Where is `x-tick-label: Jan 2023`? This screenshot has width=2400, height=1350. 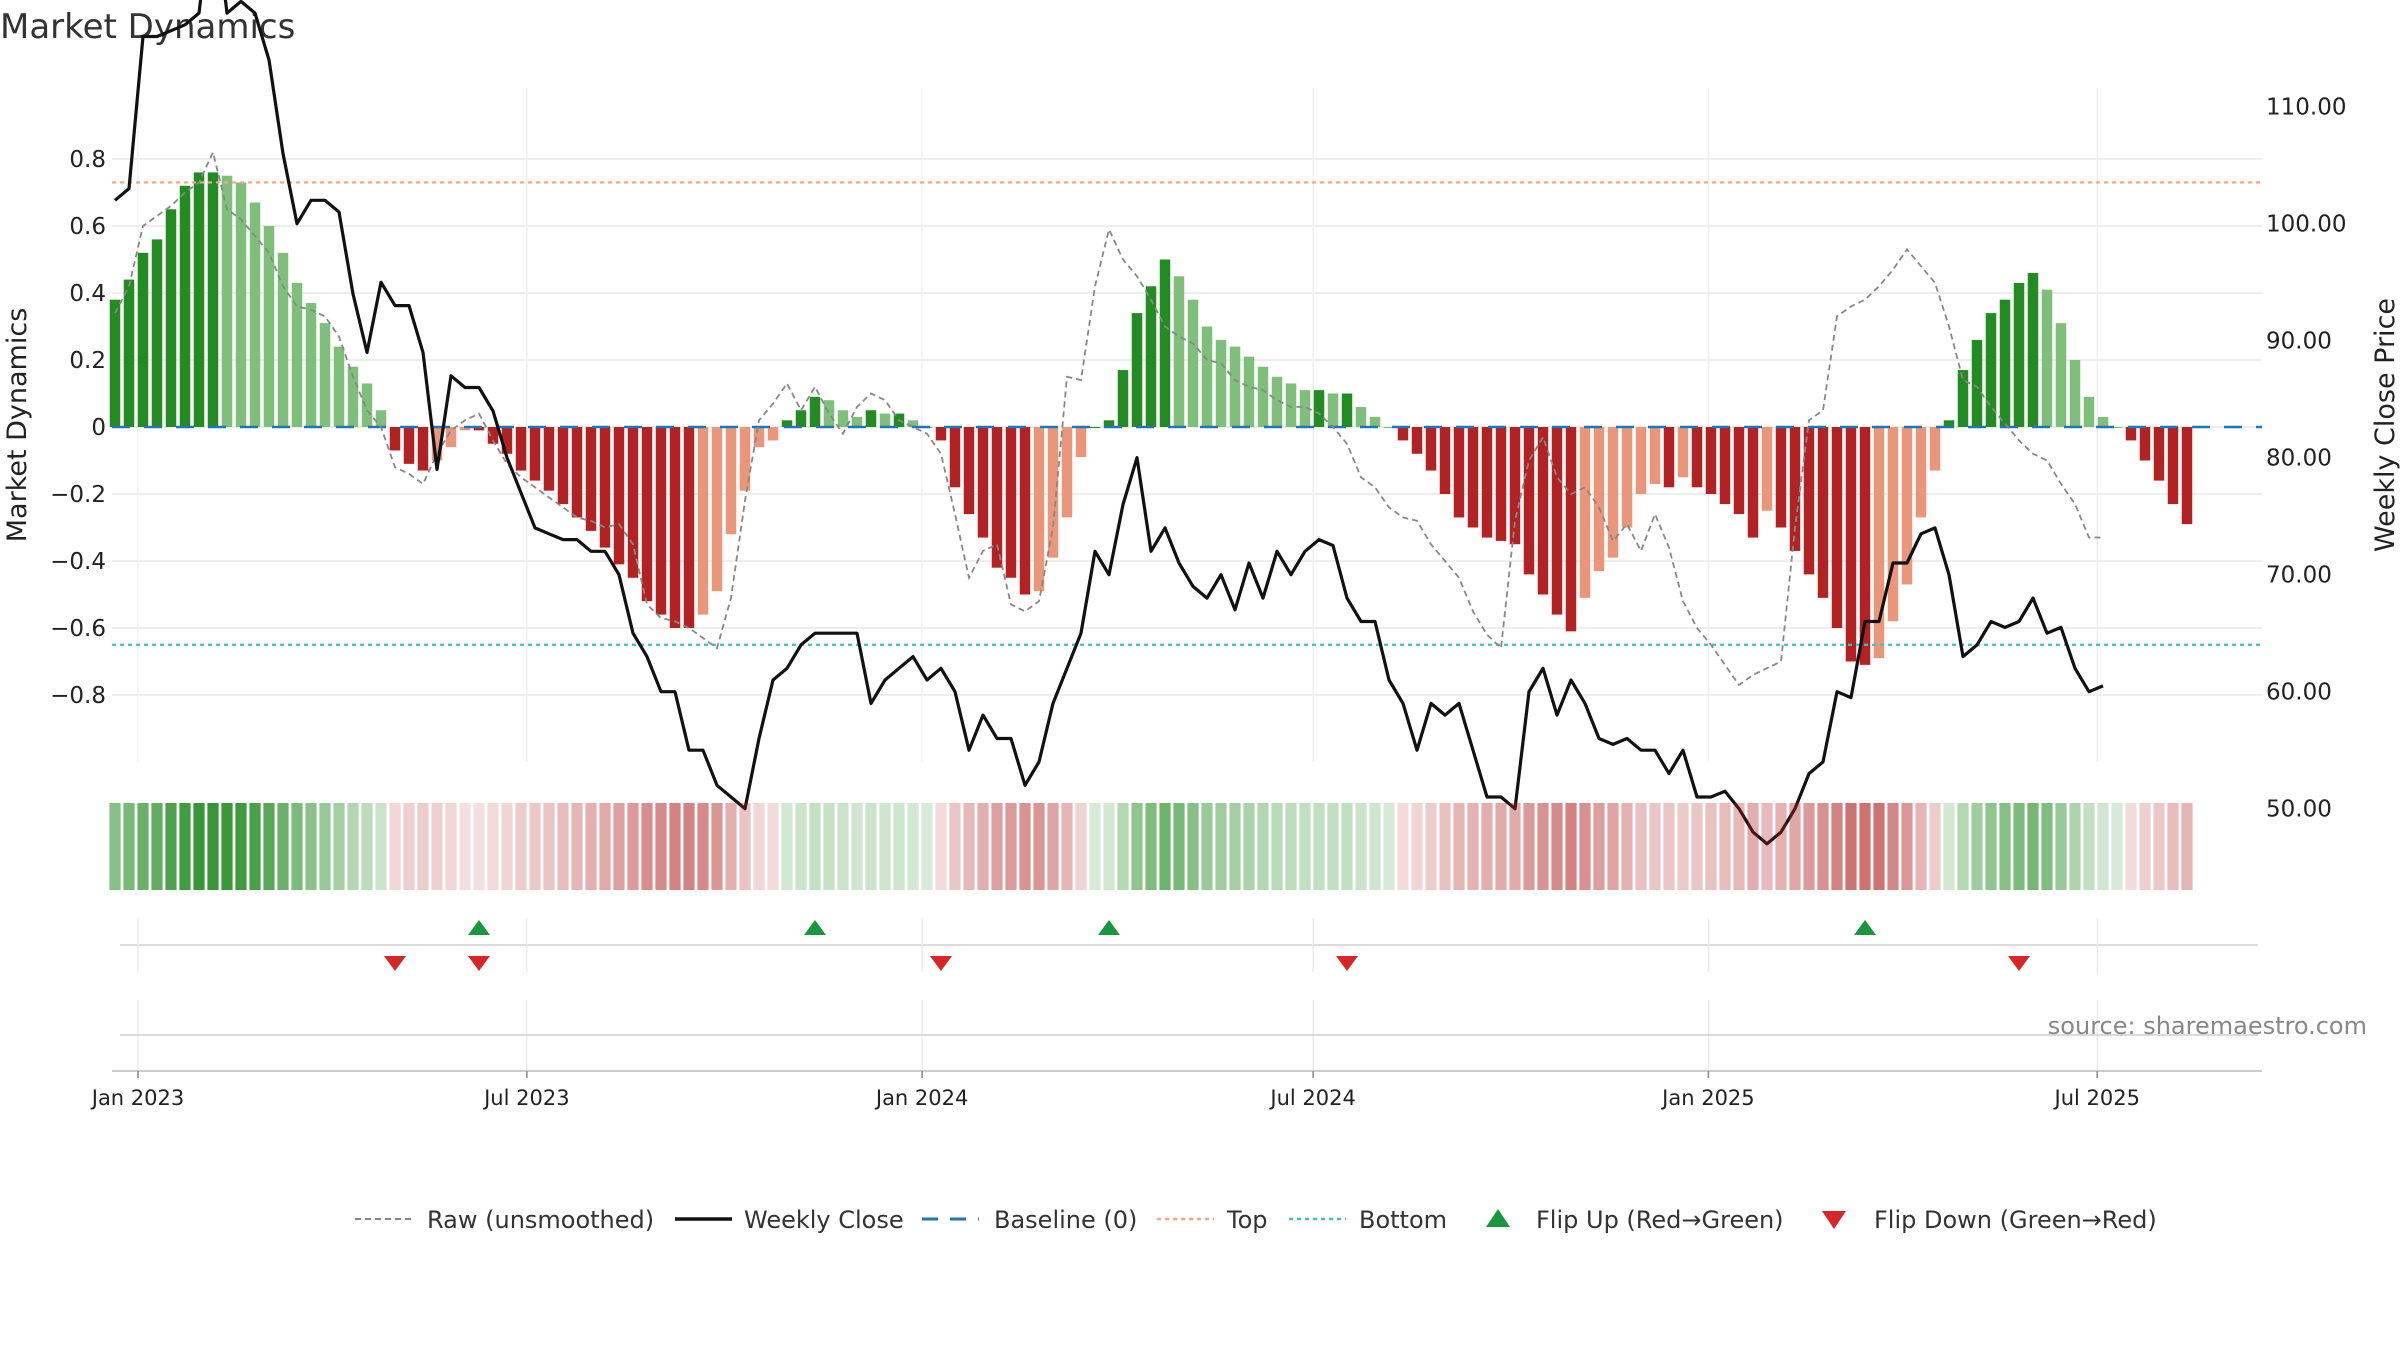
x-tick-label: Jan 2023 is located at coordinates (137, 1098).